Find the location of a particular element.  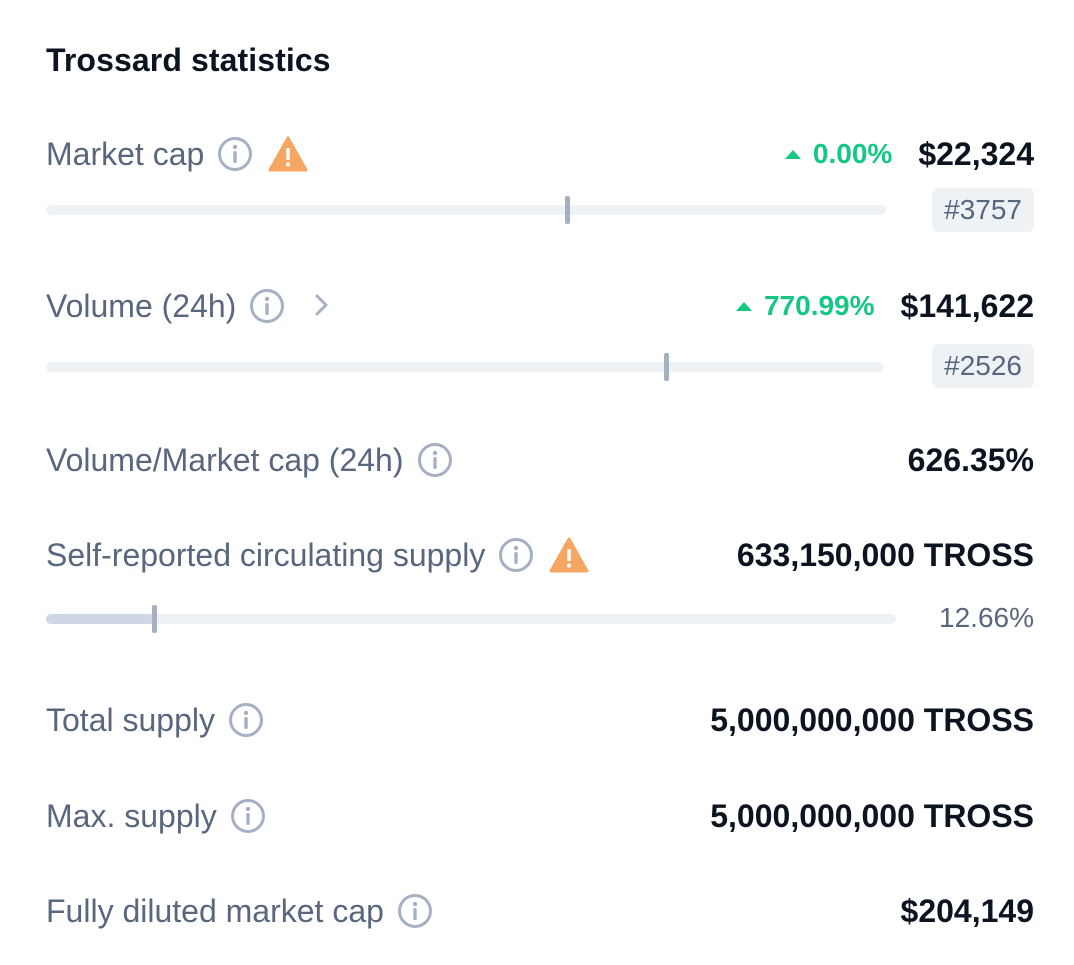

volume-value: $141,622 is located at coordinates (967, 305).